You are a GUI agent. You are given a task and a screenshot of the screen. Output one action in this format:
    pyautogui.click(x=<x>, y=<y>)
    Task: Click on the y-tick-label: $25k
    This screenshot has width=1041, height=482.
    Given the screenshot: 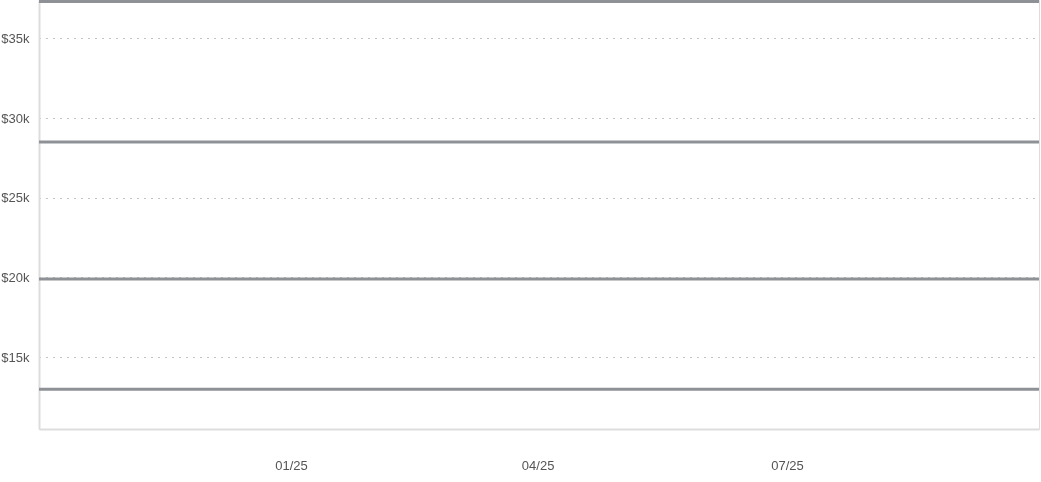 What is the action you would take?
    pyautogui.click(x=15, y=198)
    